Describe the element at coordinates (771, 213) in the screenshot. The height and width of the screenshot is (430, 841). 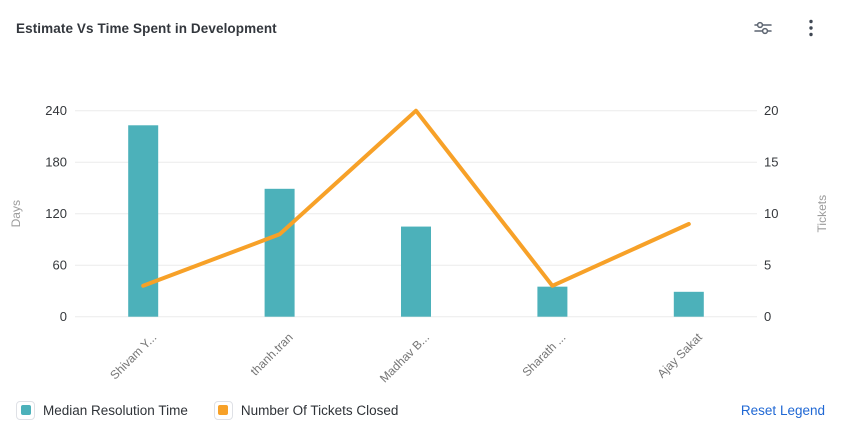
I see `right-axis-tick-label: 10` at that location.